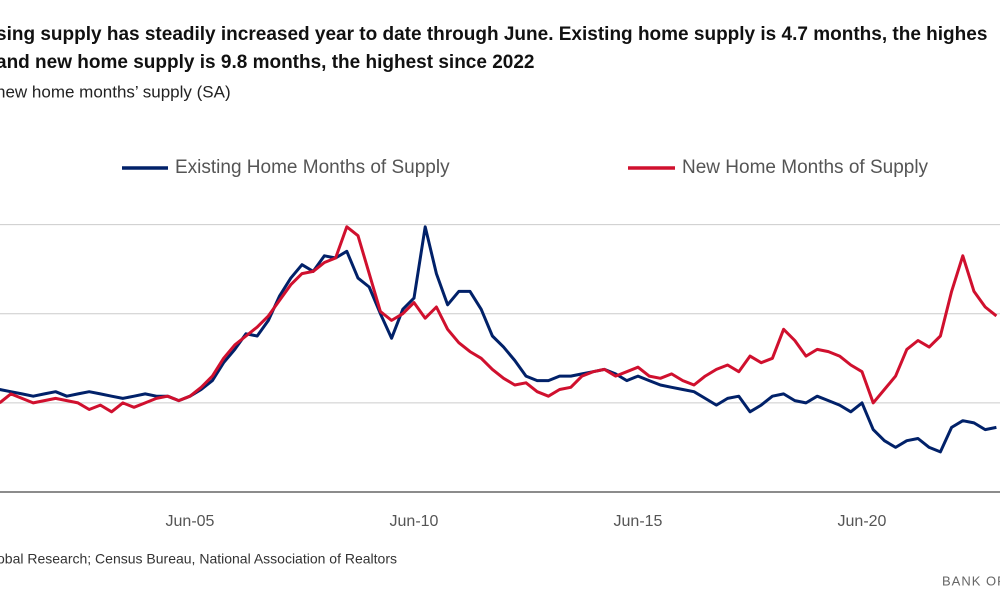 The height and width of the screenshot is (600, 1000). What do you see at coordinates (190, 521) in the screenshot?
I see `x-tick-label: Jun-05` at bounding box center [190, 521].